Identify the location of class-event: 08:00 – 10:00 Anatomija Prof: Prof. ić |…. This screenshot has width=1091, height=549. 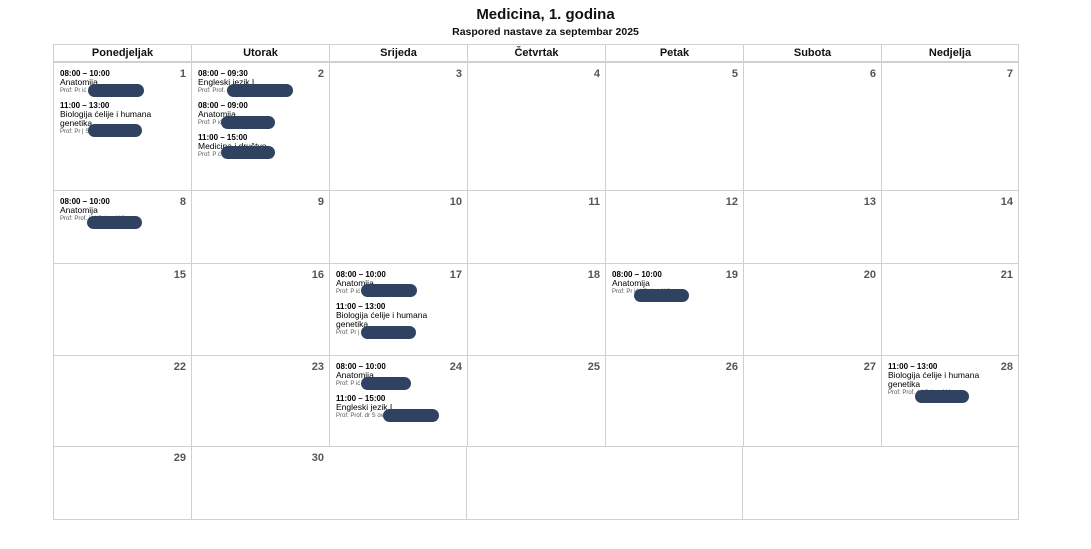
(115, 213).